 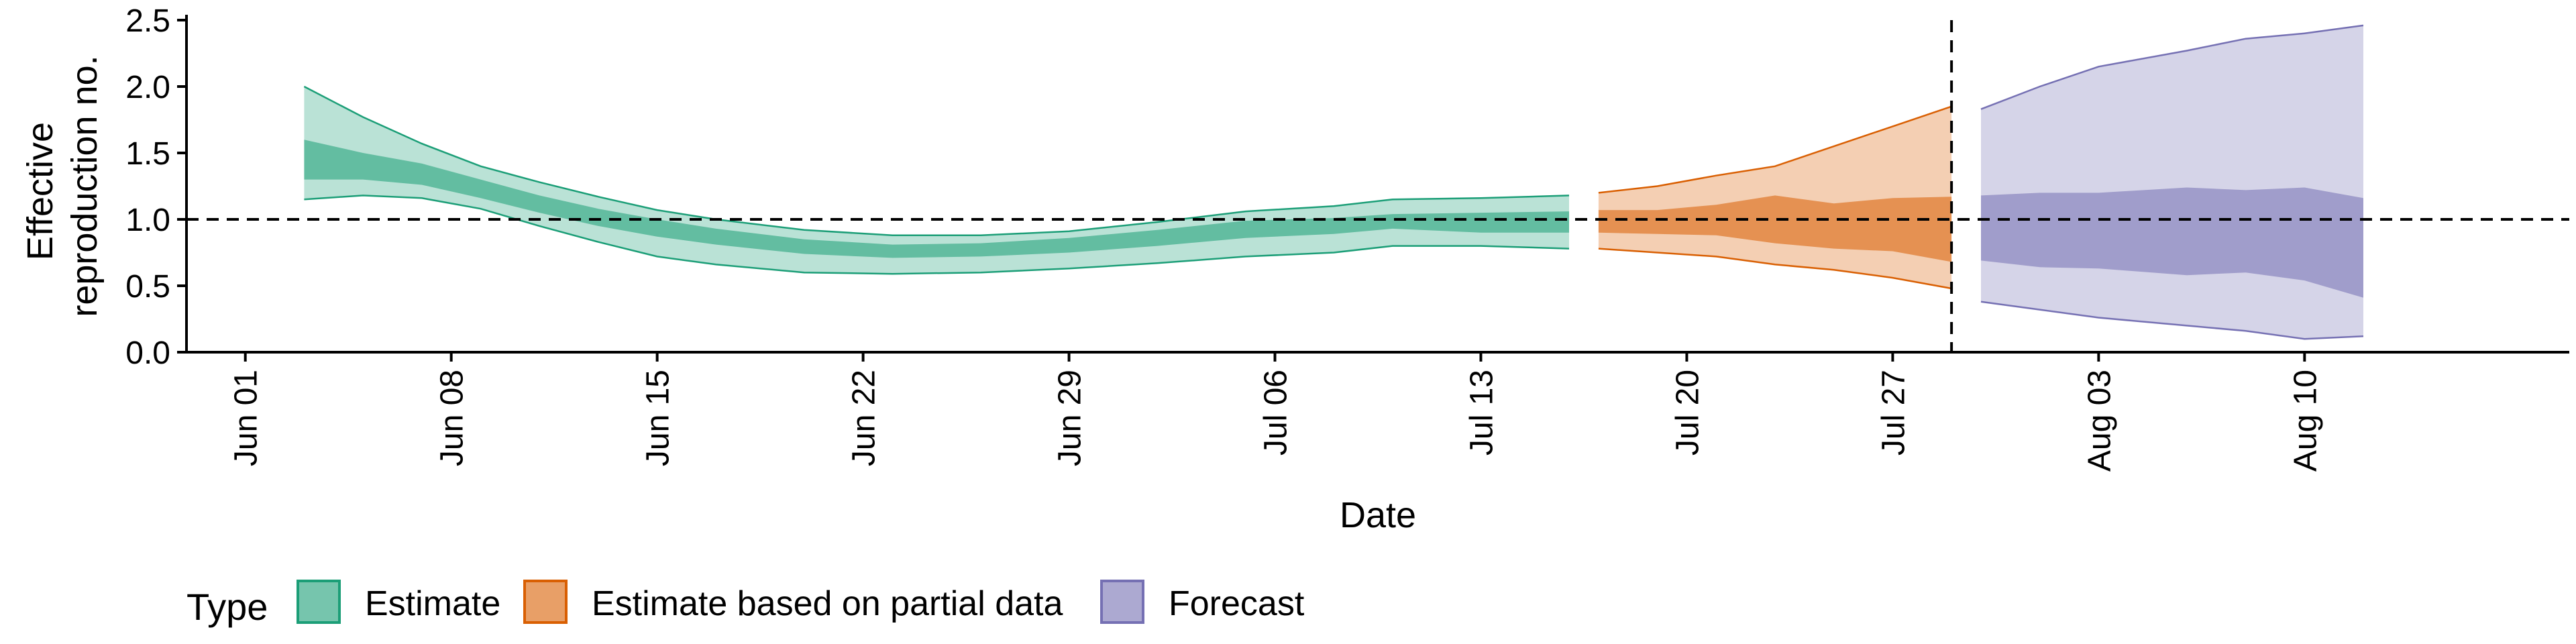 What do you see at coordinates (1378, 515) in the screenshot?
I see `x-axis-label: Date` at bounding box center [1378, 515].